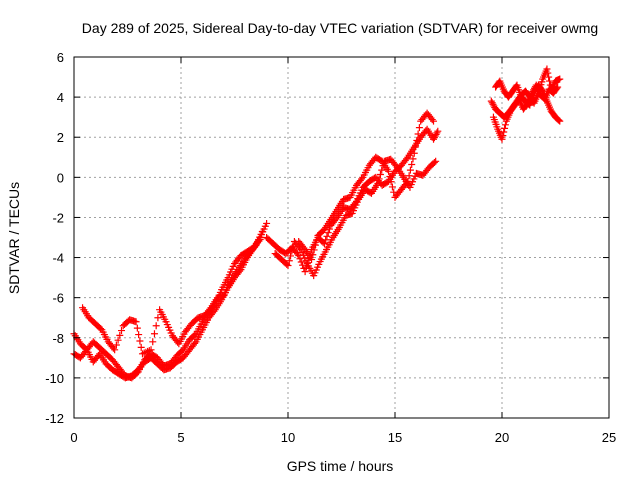  Describe the element at coordinates (395, 437) in the screenshot. I see `x-tick-label: 15` at that location.